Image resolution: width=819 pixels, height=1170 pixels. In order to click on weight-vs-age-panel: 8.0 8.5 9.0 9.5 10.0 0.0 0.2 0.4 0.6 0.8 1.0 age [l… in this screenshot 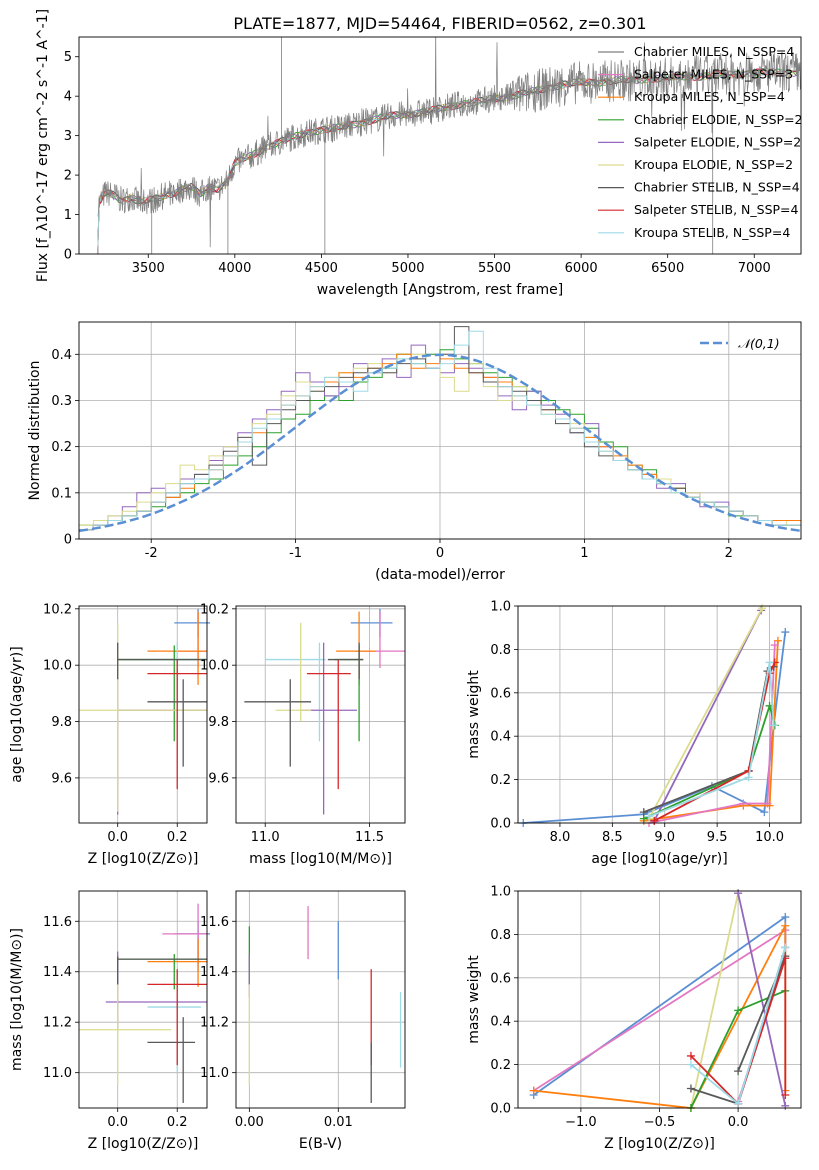, I will do `click(634, 733)`.